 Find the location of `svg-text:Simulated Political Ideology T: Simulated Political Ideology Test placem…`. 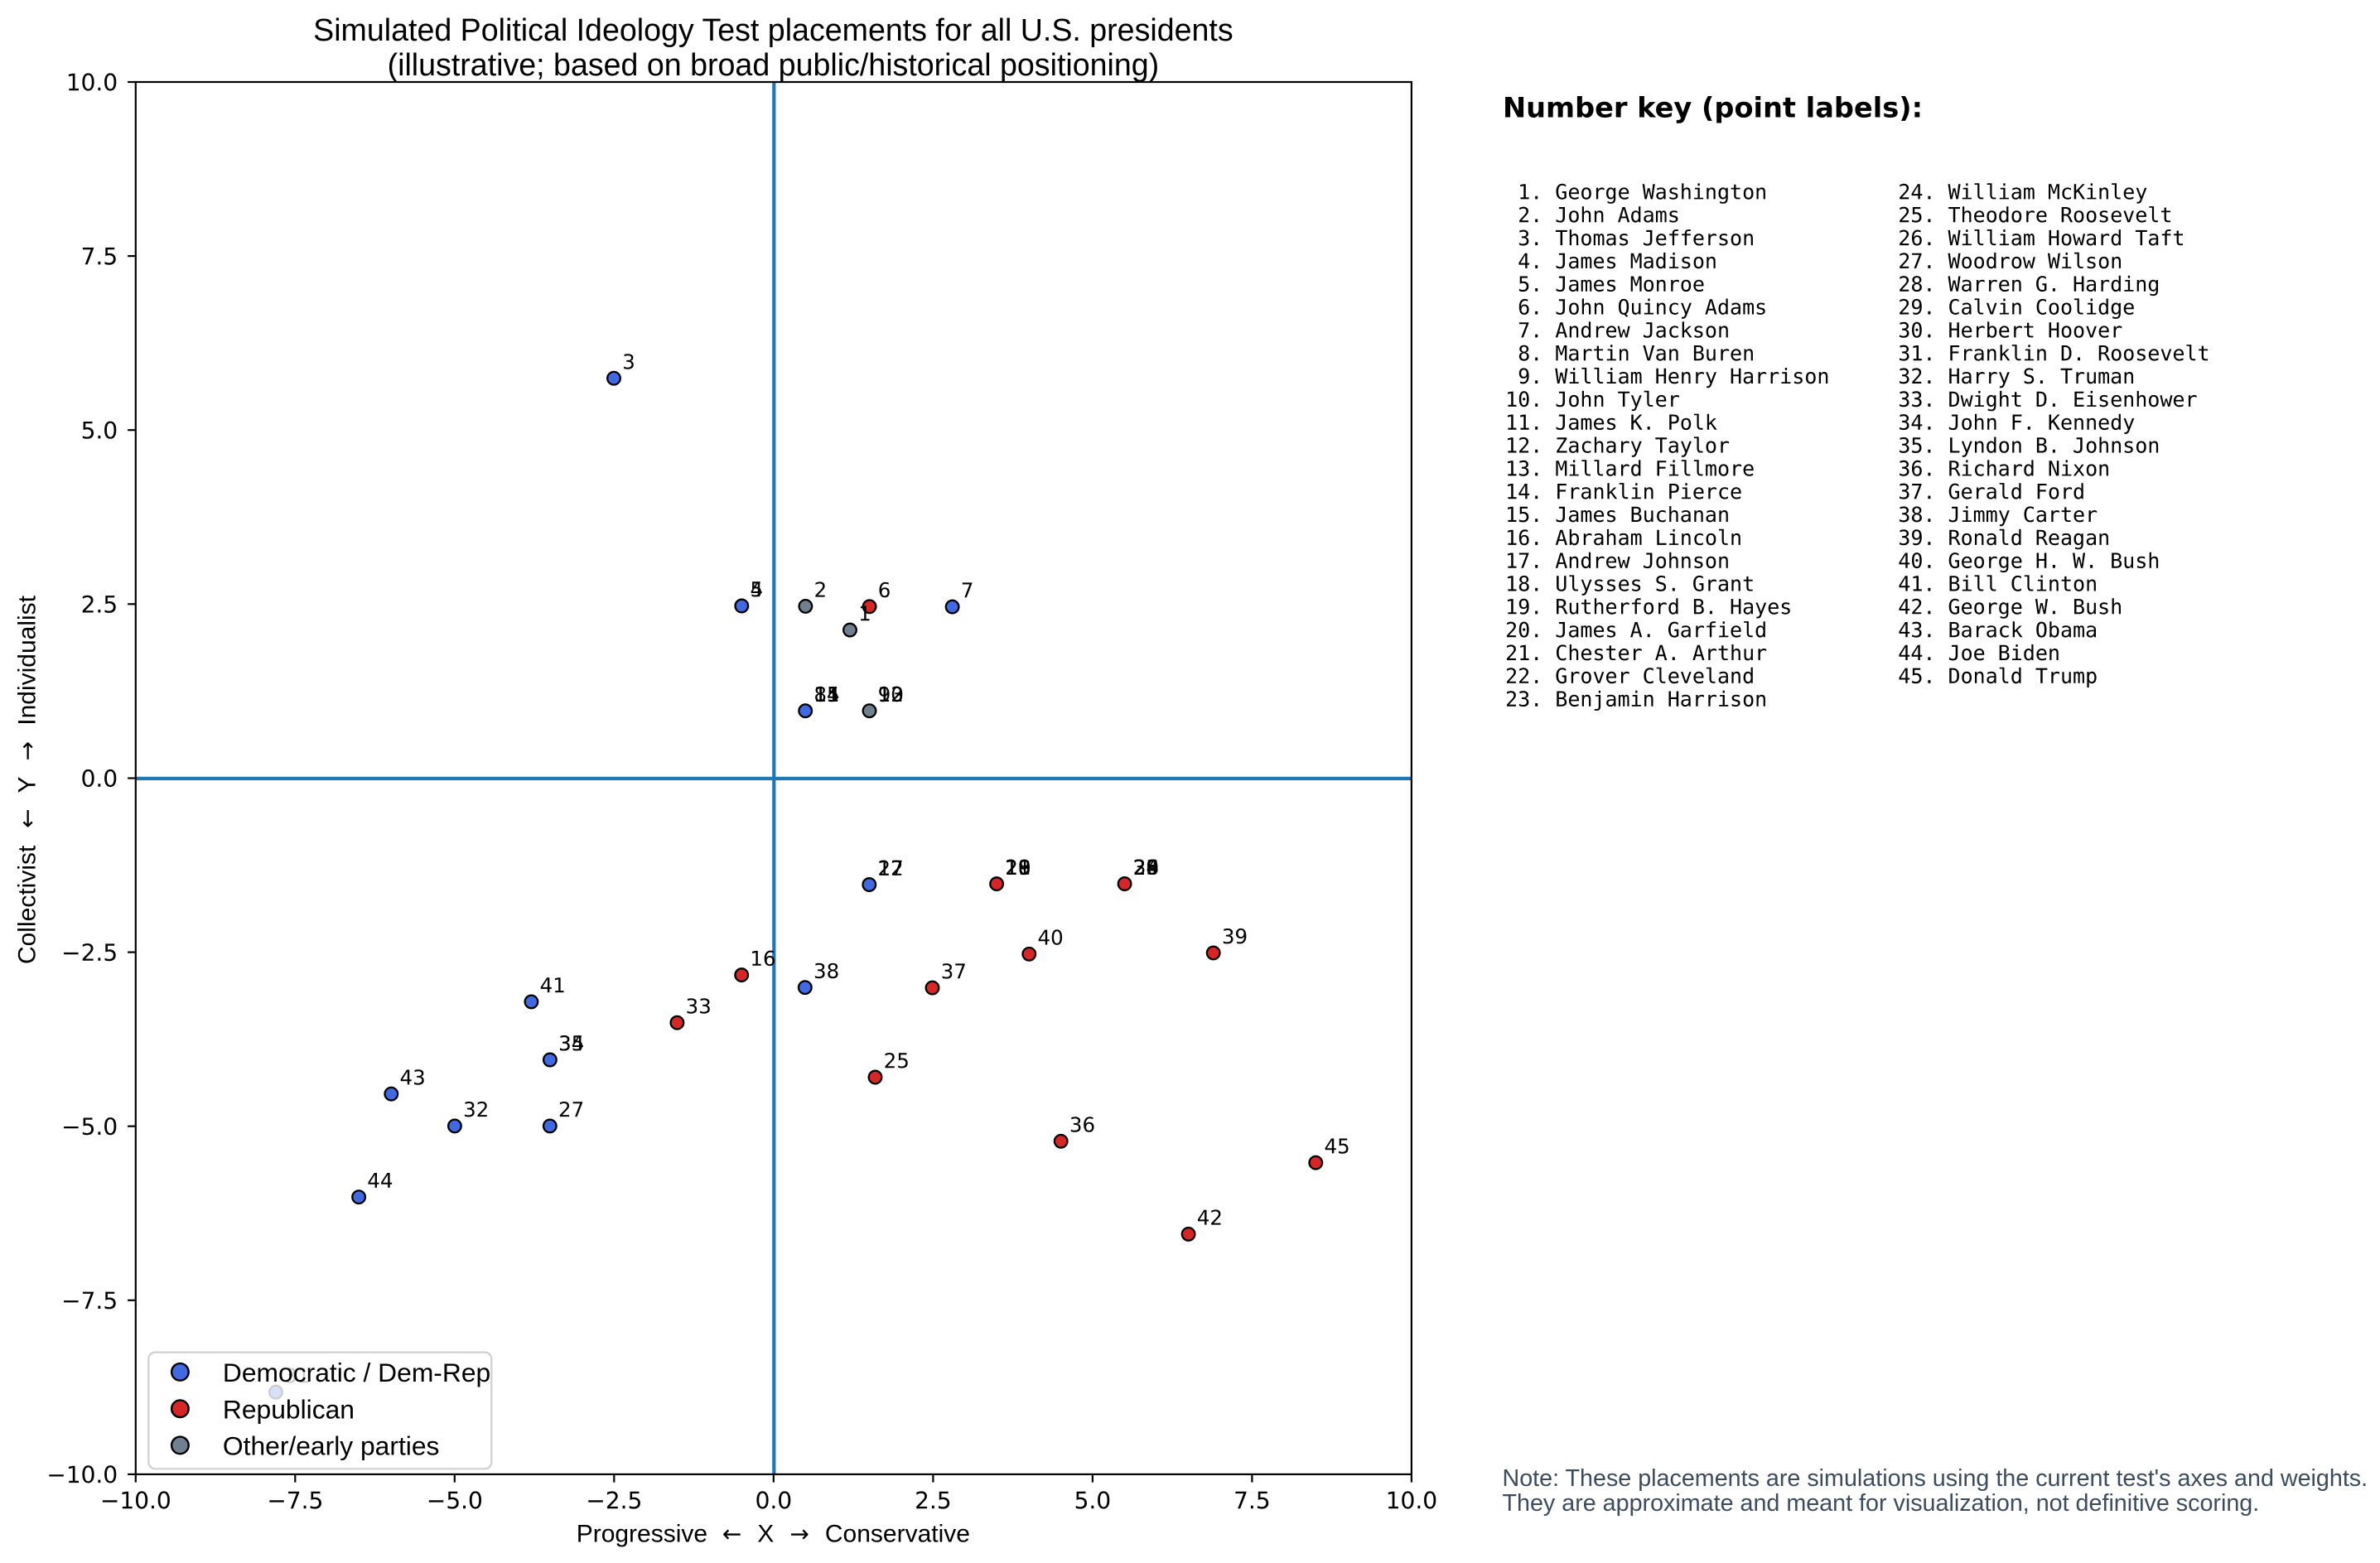

svg-text:Simulated Political Ideology T: Simulated Political Ideology Test placem… is located at coordinates (773, 29).